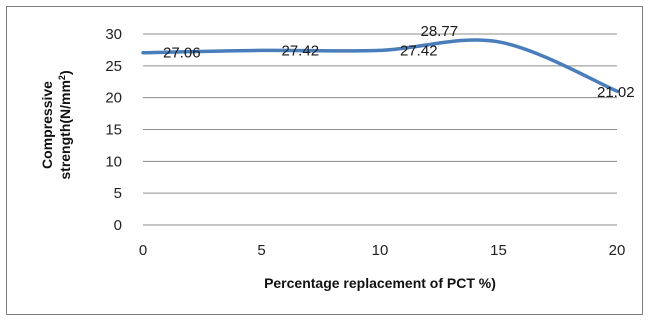 The image size is (649, 322). Describe the element at coordinates (617, 250) in the screenshot. I see `x-tick-label: 20` at that location.